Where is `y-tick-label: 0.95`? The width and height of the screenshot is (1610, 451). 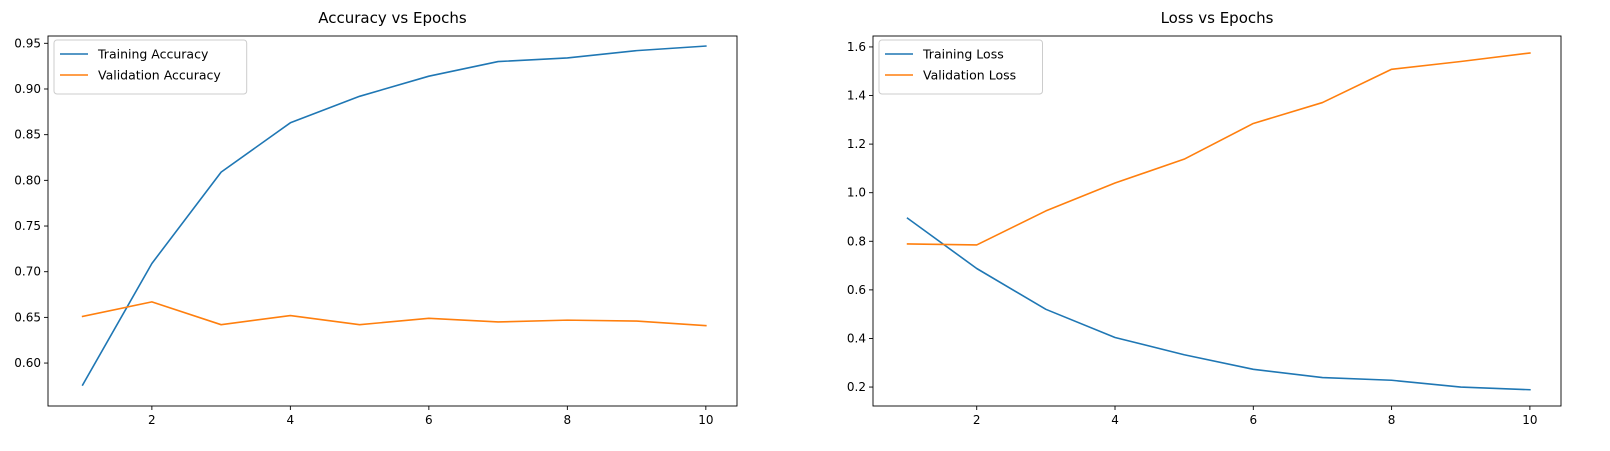 y-tick-label: 0.95 is located at coordinates (27, 43).